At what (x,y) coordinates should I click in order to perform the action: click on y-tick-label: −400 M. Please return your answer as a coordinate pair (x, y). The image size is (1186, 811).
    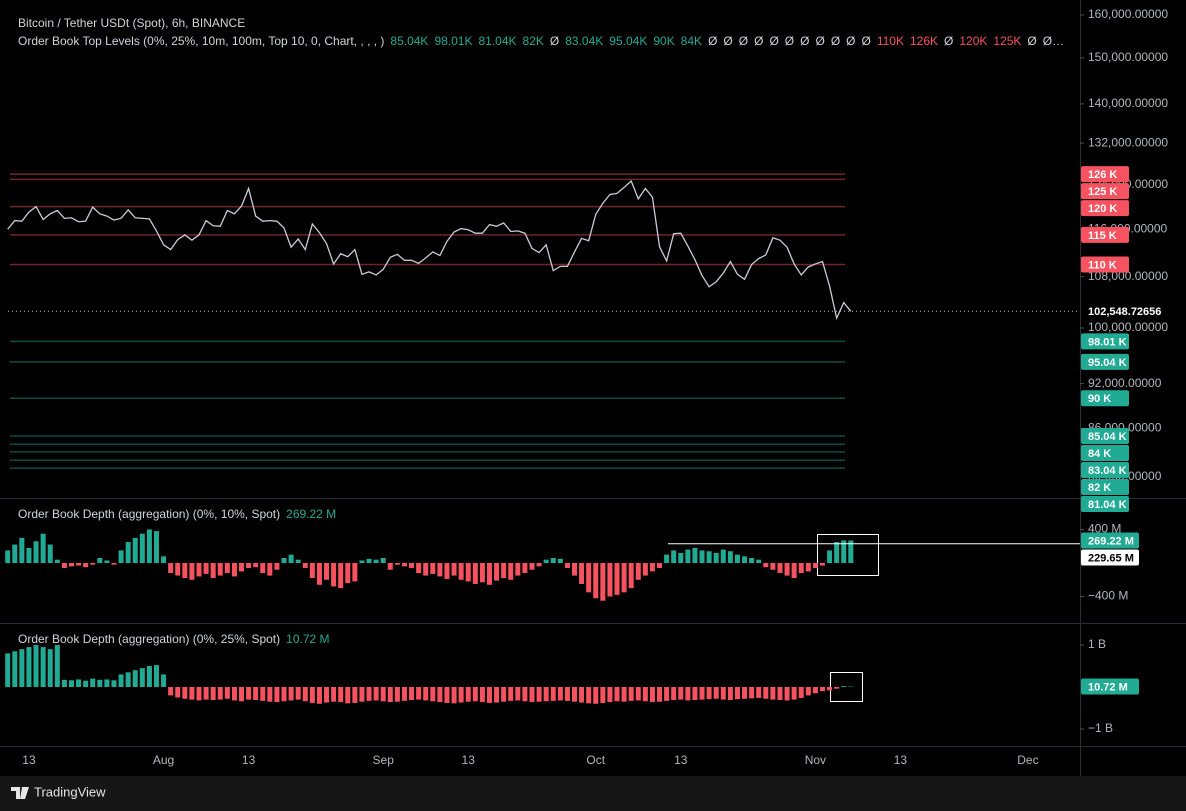
    Looking at the image, I should click on (1108, 596).